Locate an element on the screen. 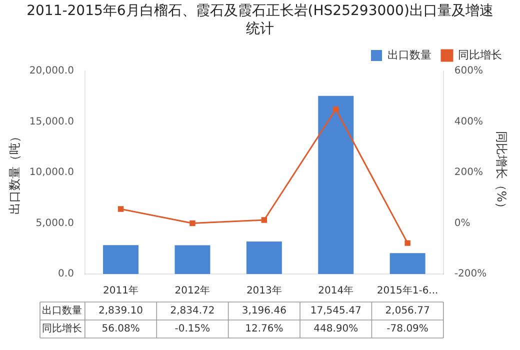 Image resolution: width=520 pixels, height=350 pixels. data-label: 448.90% is located at coordinates (336, 329).